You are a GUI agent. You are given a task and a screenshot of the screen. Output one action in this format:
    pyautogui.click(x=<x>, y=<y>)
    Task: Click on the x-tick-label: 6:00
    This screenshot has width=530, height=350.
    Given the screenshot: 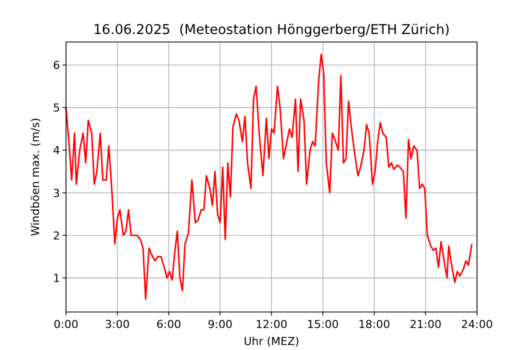 What is the action you would take?
    pyautogui.click(x=169, y=324)
    